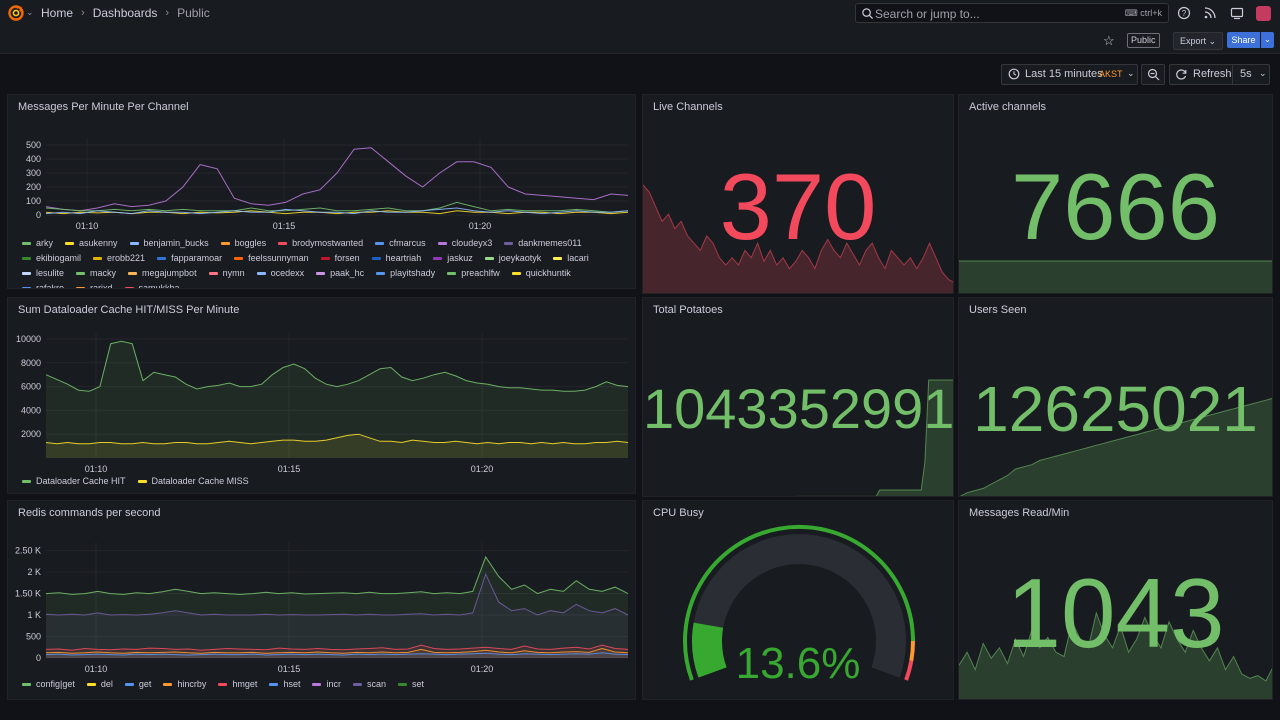 The height and width of the screenshot is (720, 1280). What do you see at coordinates (1184, 13) in the screenshot?
I see `help-icon: ?` at bounding box center [1184, 13].